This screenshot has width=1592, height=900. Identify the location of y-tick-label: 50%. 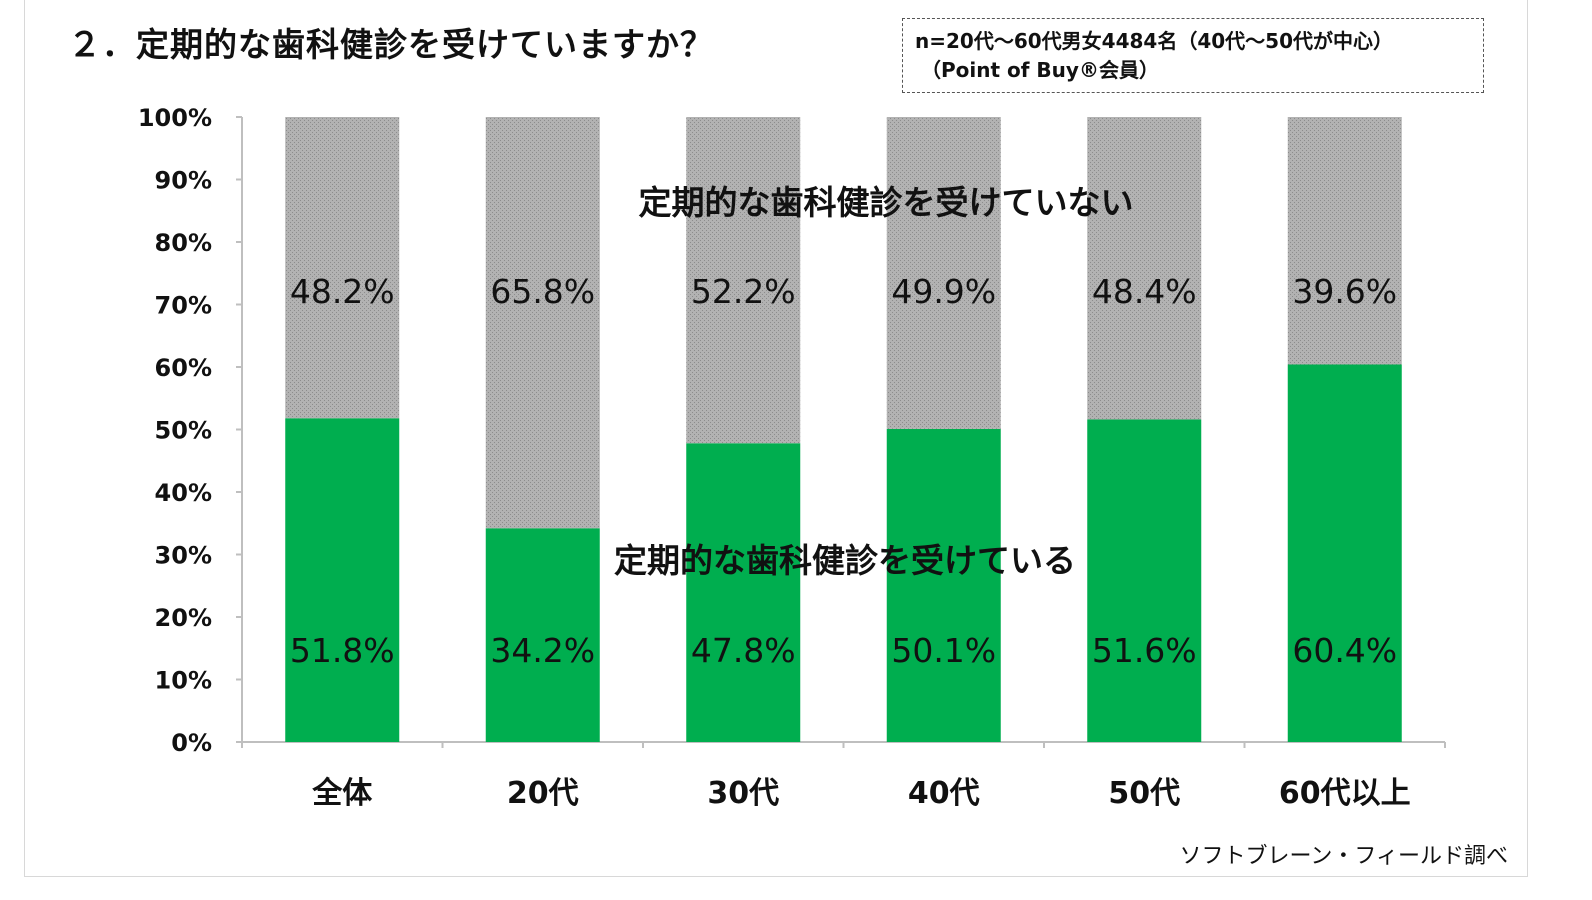
(183, 431).